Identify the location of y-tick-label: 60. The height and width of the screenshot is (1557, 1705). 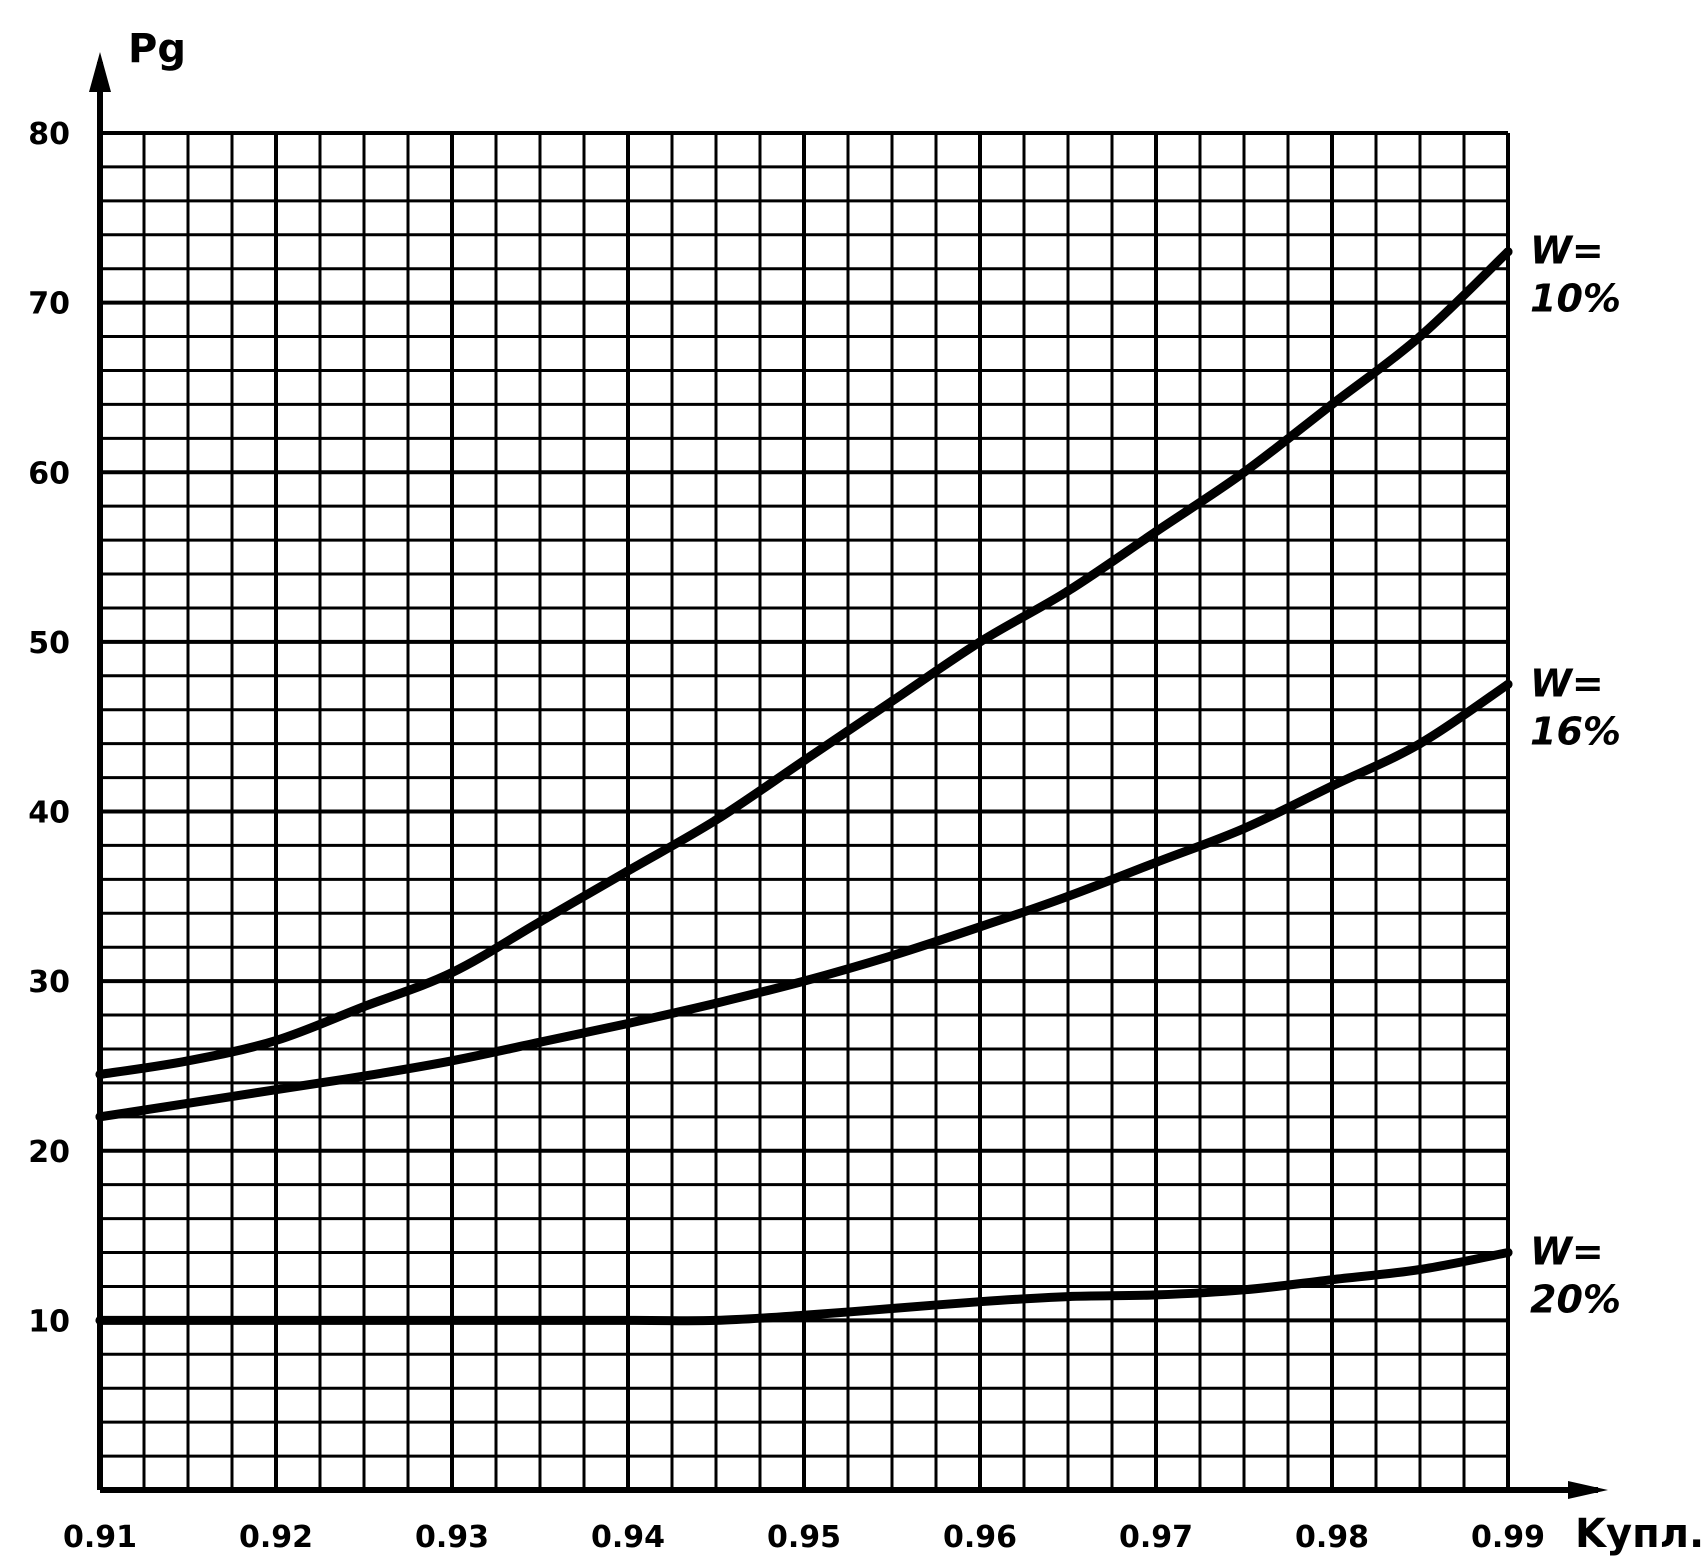
(49, 473).